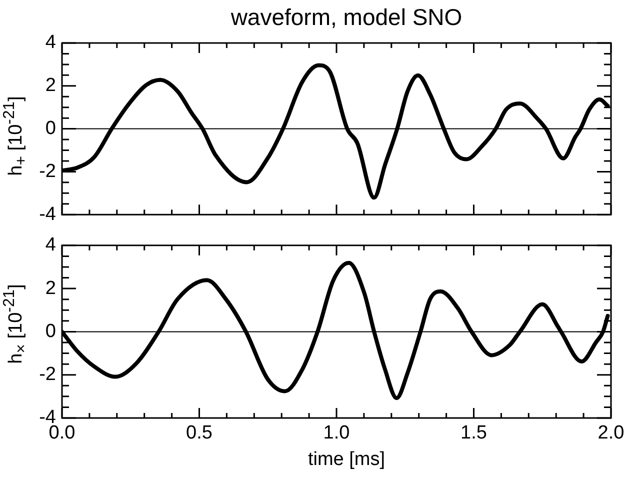 The width and height of the screenshot is (631, 485). I want to click on x-tick-label: 1.0, so click(336, 433).